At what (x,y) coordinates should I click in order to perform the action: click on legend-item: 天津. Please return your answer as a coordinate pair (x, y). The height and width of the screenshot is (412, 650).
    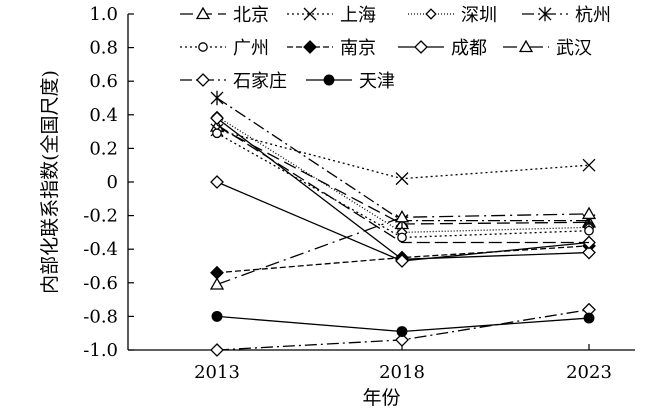
    Looking at the image, I should click on (350, 81).